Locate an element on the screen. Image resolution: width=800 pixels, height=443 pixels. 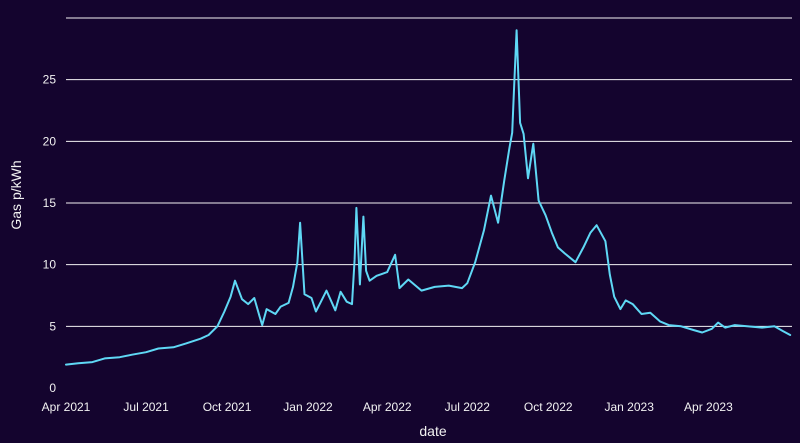
y-tick-label: 0 is located at coordinates (52, 388).